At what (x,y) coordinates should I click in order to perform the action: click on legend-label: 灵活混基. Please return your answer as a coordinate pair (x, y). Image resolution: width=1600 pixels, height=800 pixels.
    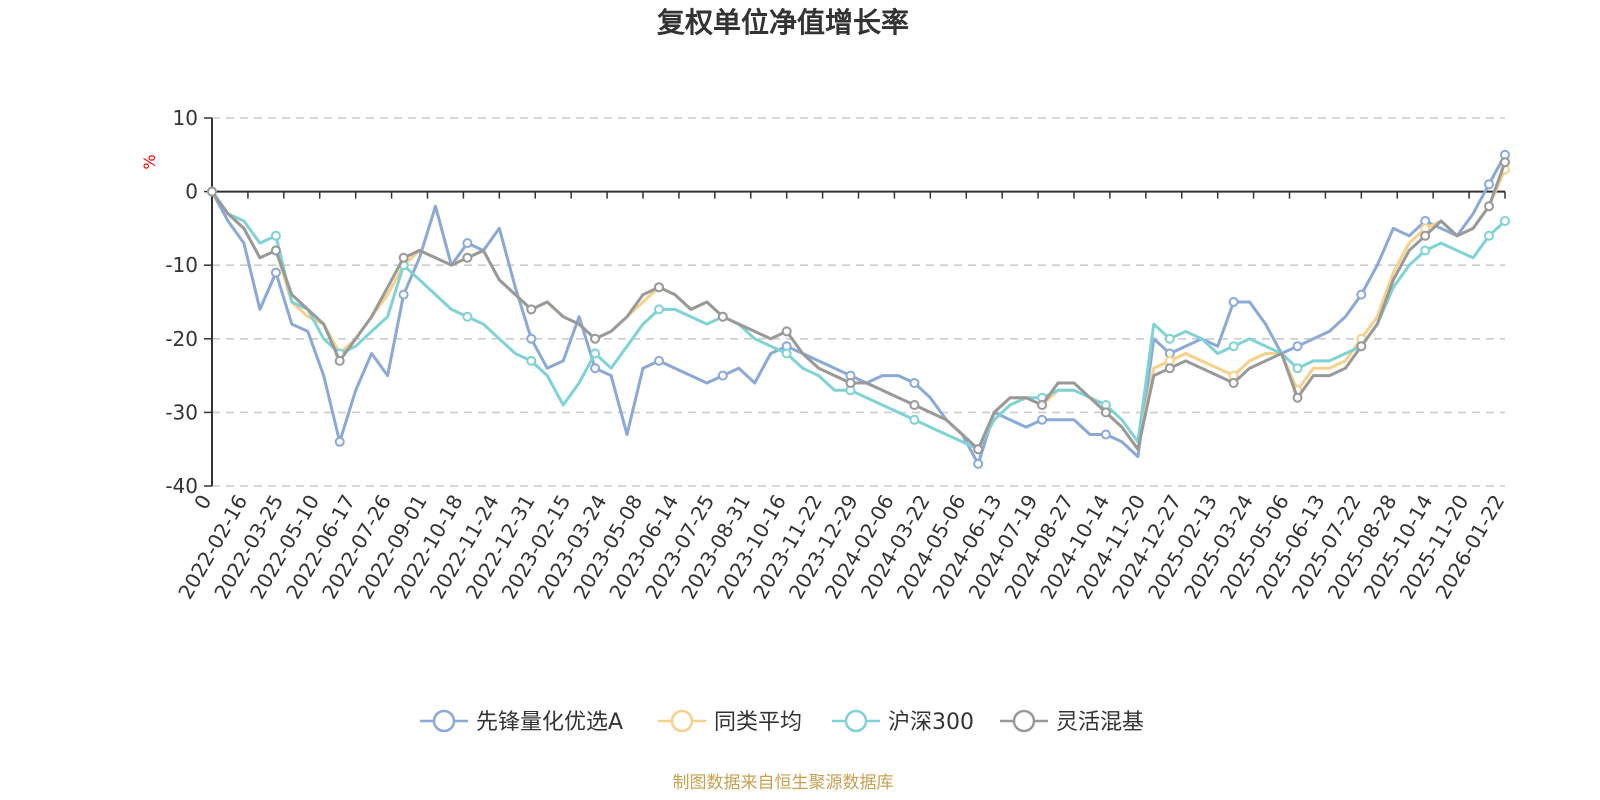
    Looking at the image, I should click on (1100, 722).